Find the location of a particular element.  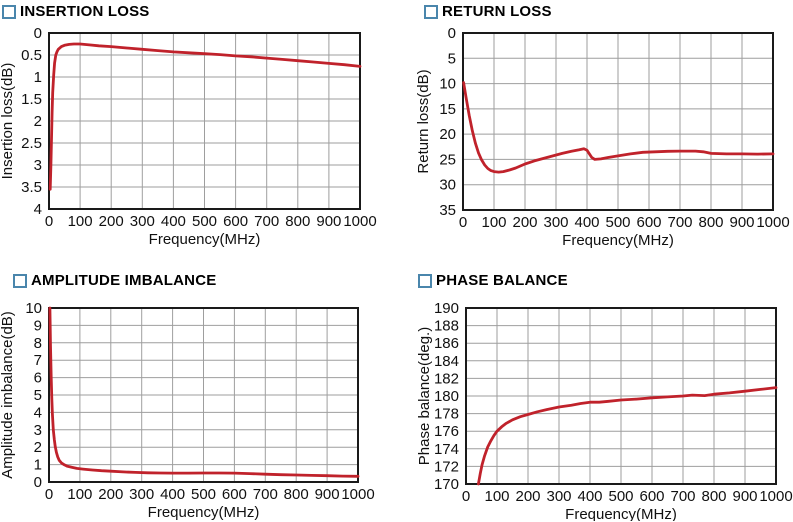

chart-title-text: AMPLITUDE IMBALANCE is located at coordinates (124, 280).